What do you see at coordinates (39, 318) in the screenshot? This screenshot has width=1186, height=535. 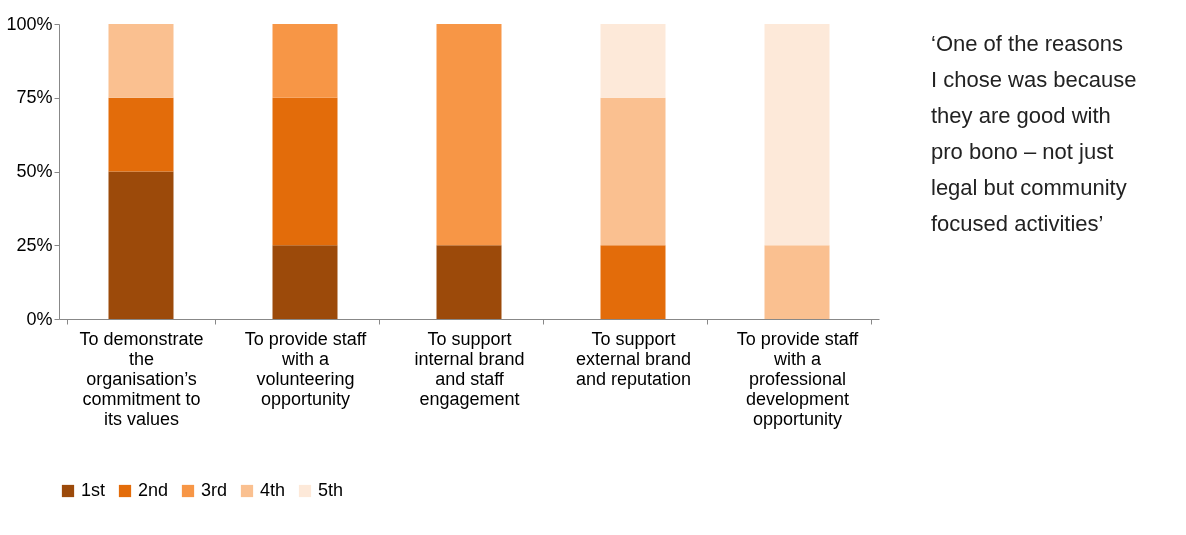 I see `y-tick-label: 0%` at bounding box center [39, 318].